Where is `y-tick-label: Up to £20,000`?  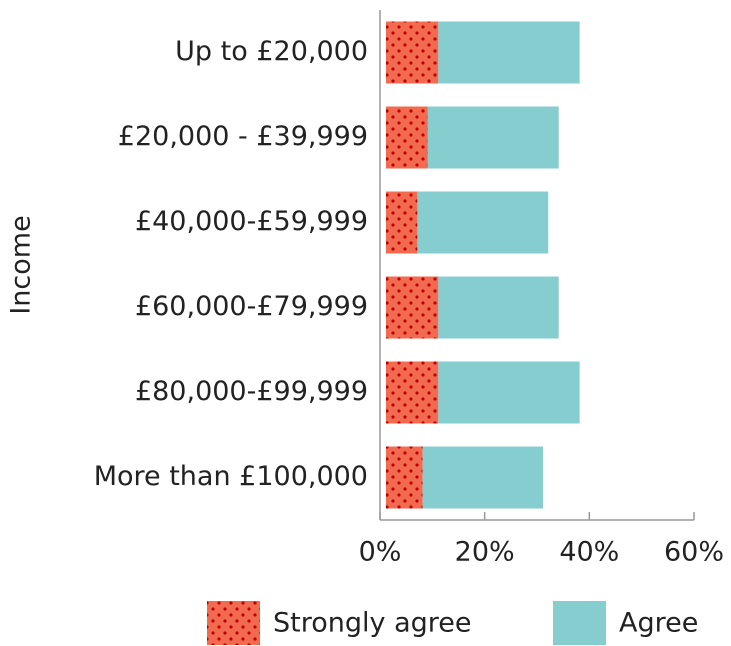 y-tick-label: Up to £20,000 is located at coordinates (271, 51).